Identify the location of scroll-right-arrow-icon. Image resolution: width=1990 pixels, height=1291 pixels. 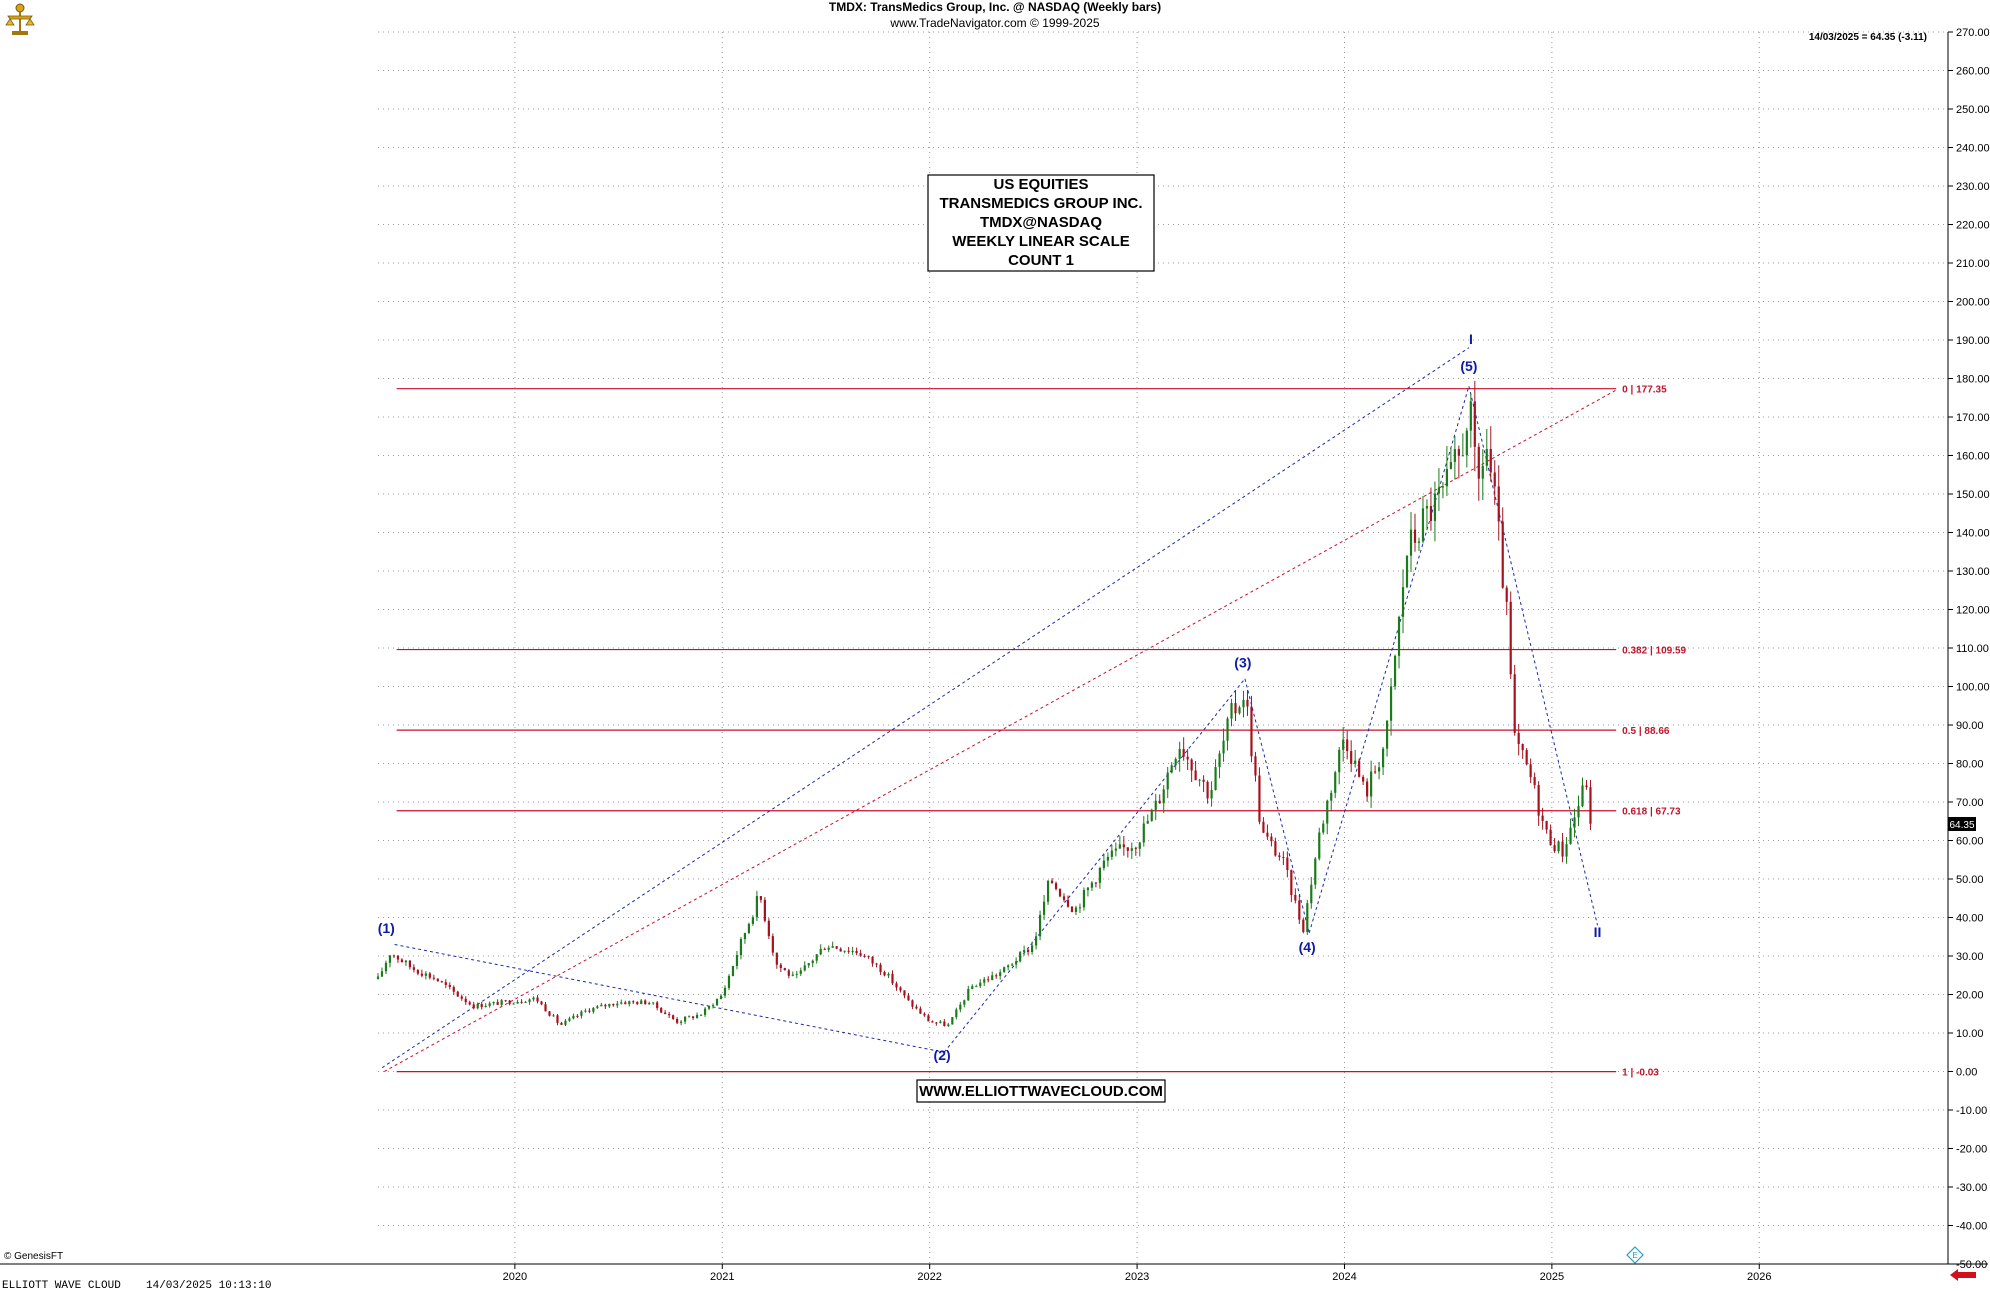
(1963, 1275).